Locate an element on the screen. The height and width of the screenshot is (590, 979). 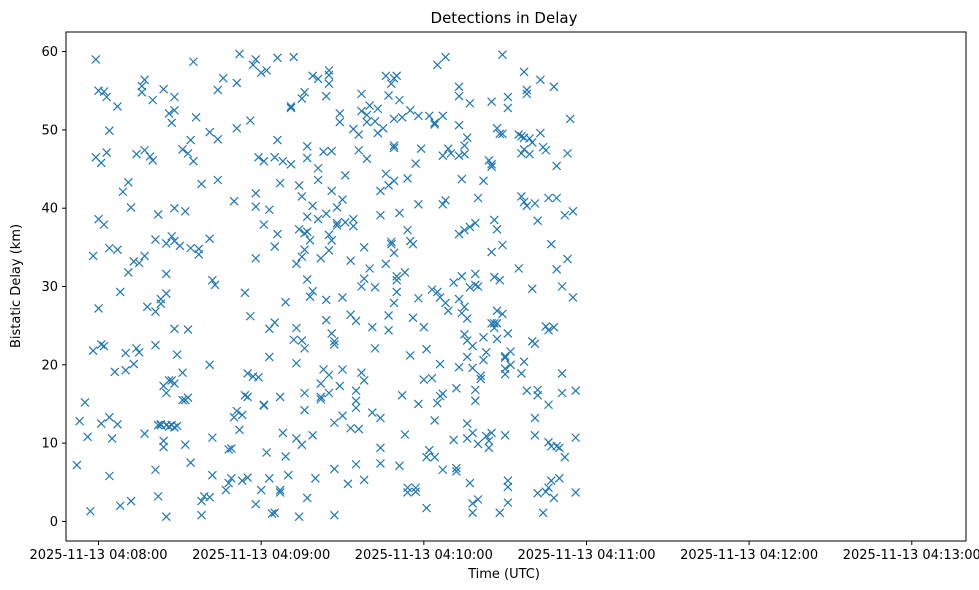
chart-title: Detections in Delay is located at coordinates (504, 18).